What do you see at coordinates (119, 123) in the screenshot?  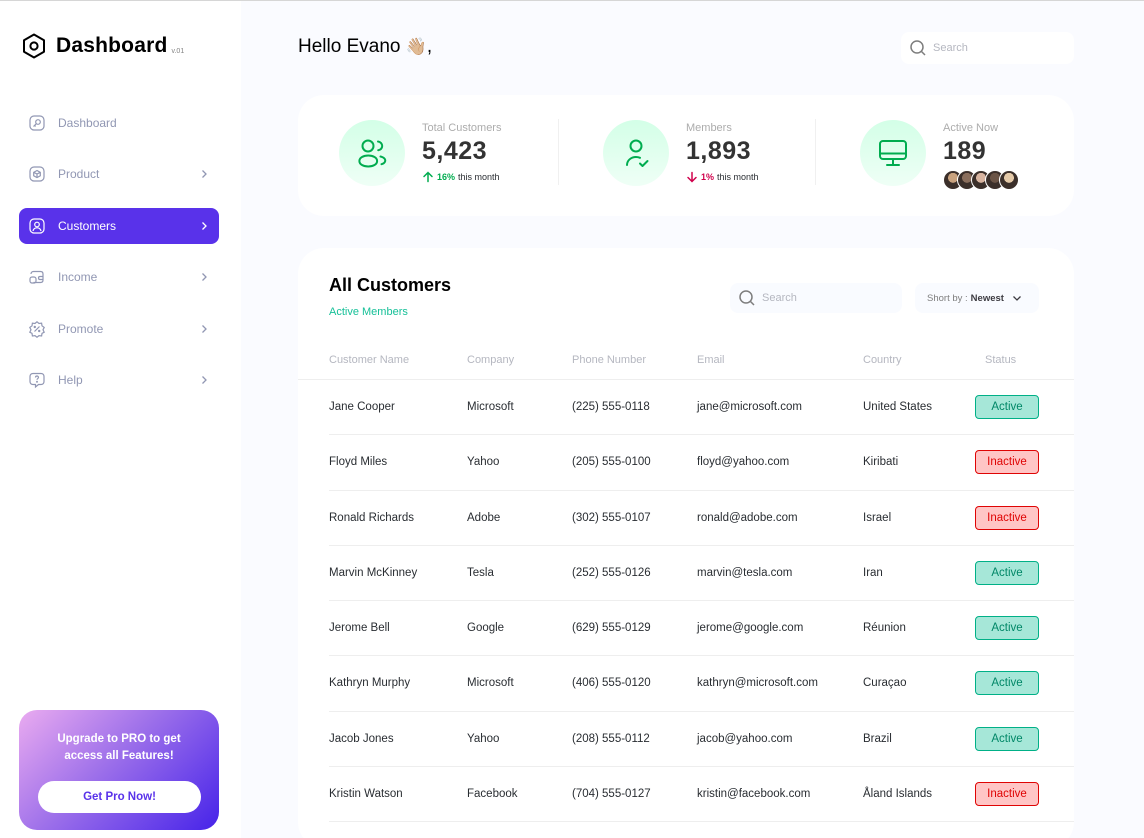 I see `sidebar-item-dashboard: Dashboard` at bounding box center [119, 123].